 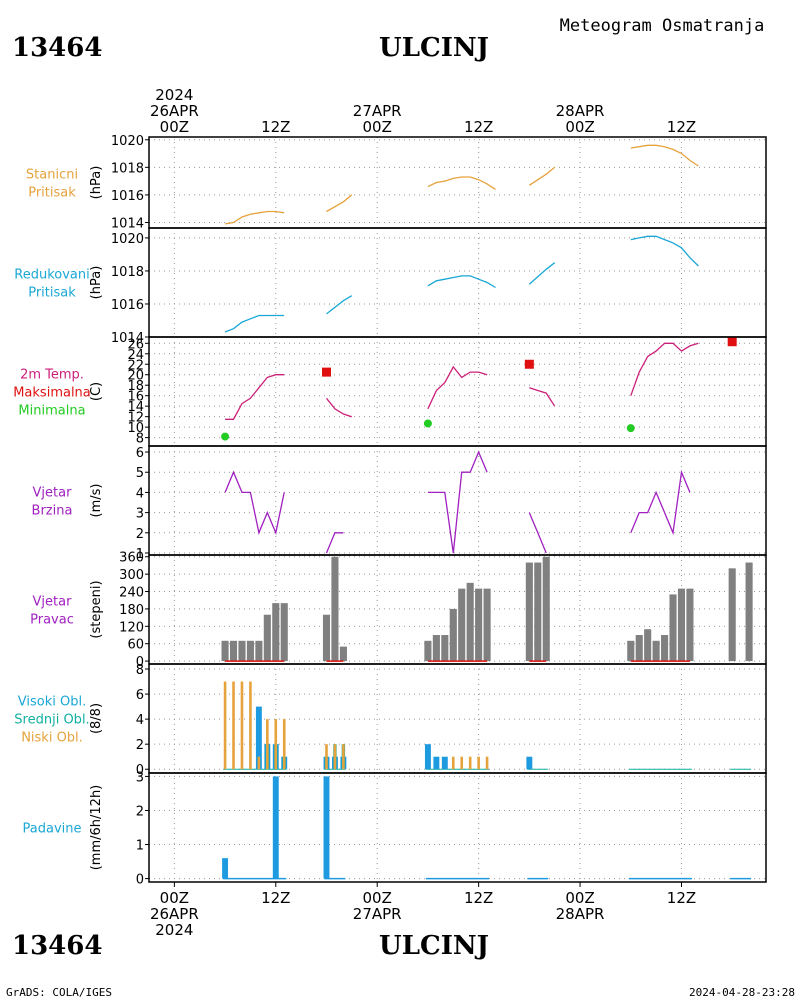 I want to click on time-tick-label-bottom: 00Z, so click(x=174, y=898).